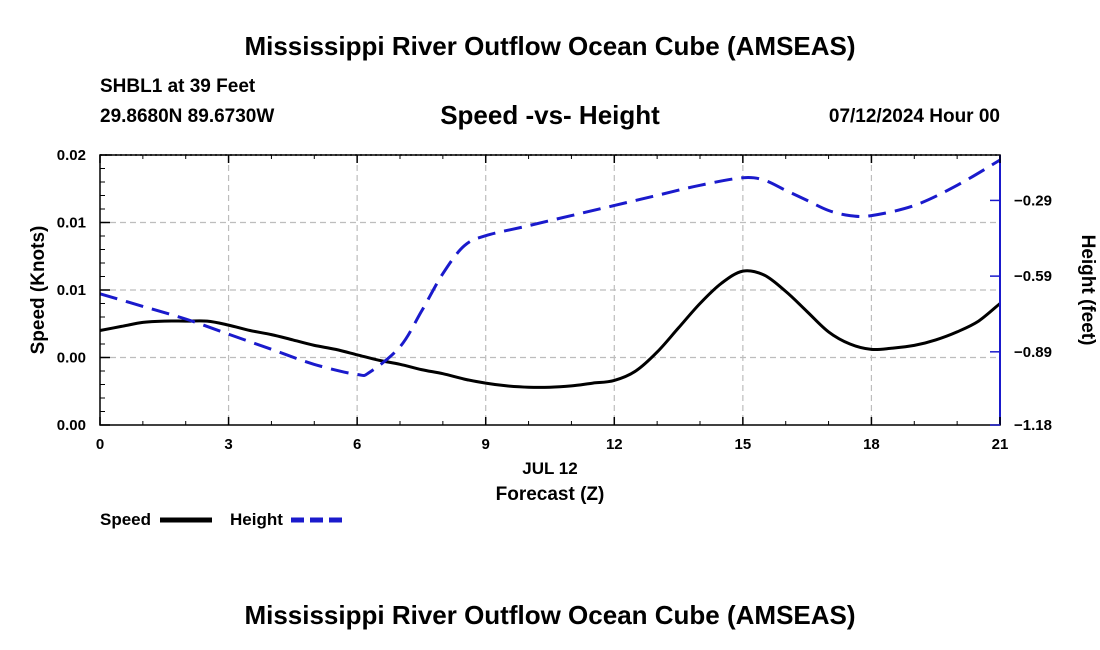 The height and width of the screenshot is (650, 1100). Describe the element at coordinates (1000, 444) in the screenshot. I see `x-tick-label: 21` at that location.